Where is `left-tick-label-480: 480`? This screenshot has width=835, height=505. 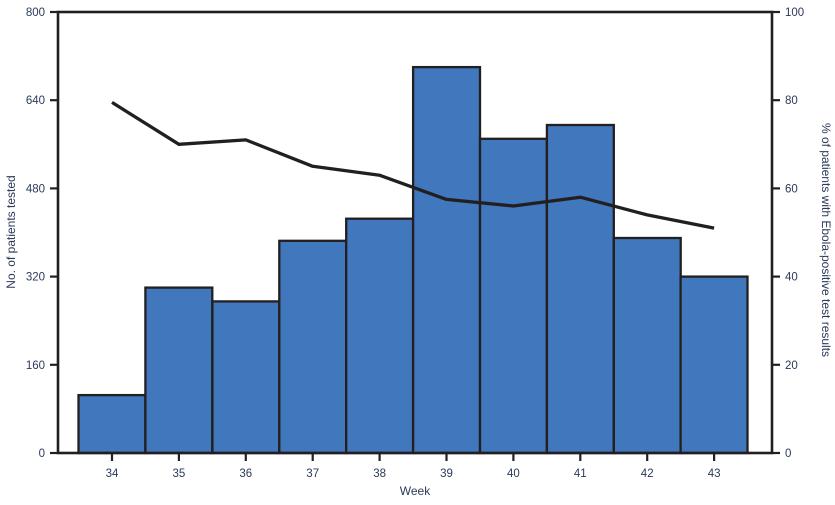
left-tick-label-480: 480 is located at coordinates (35, 189).